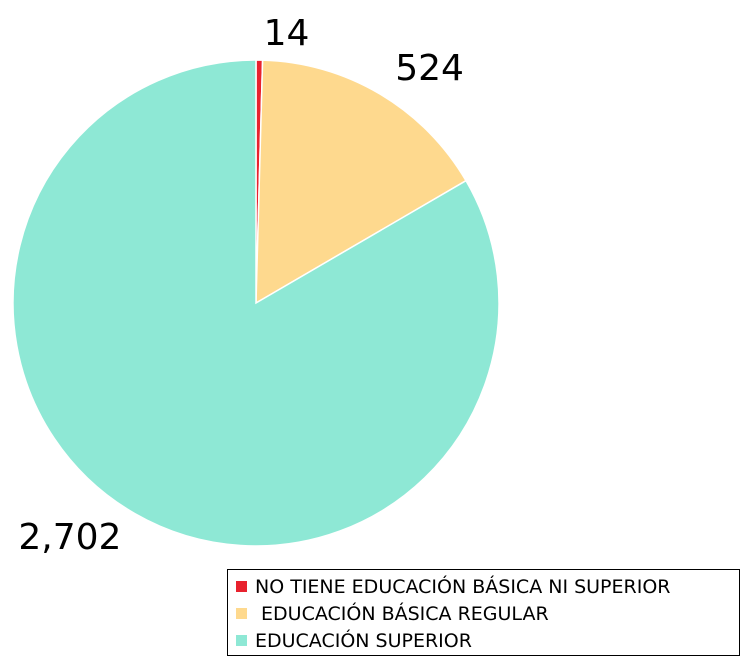 This screenshot has width=746, height=661. What do you see at coordinates (69, 537) in the screenshot?
I see `data-label-educacion-superior: 2,702` at bounding box center [69, 537].